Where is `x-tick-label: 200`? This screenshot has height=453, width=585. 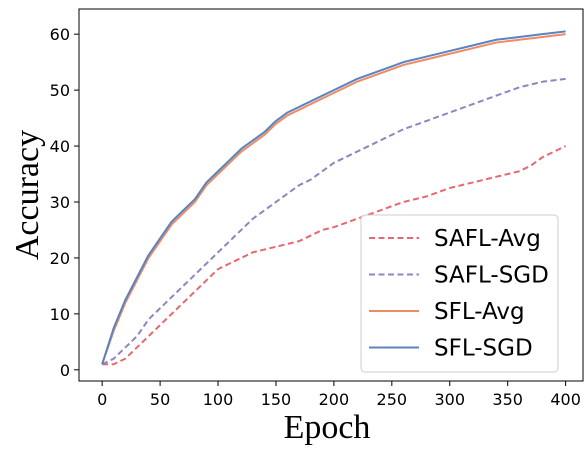 x-tick-label: 200 is located at coordinates (334, 399).